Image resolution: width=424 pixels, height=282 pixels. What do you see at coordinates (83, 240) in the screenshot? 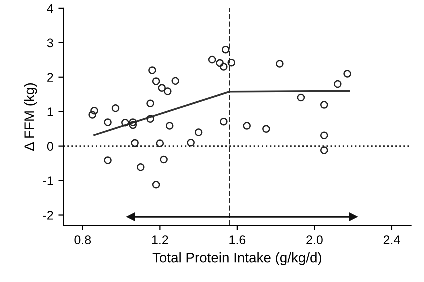
I see `x-tick-label: 0.8` at bounding box center [83, 240].